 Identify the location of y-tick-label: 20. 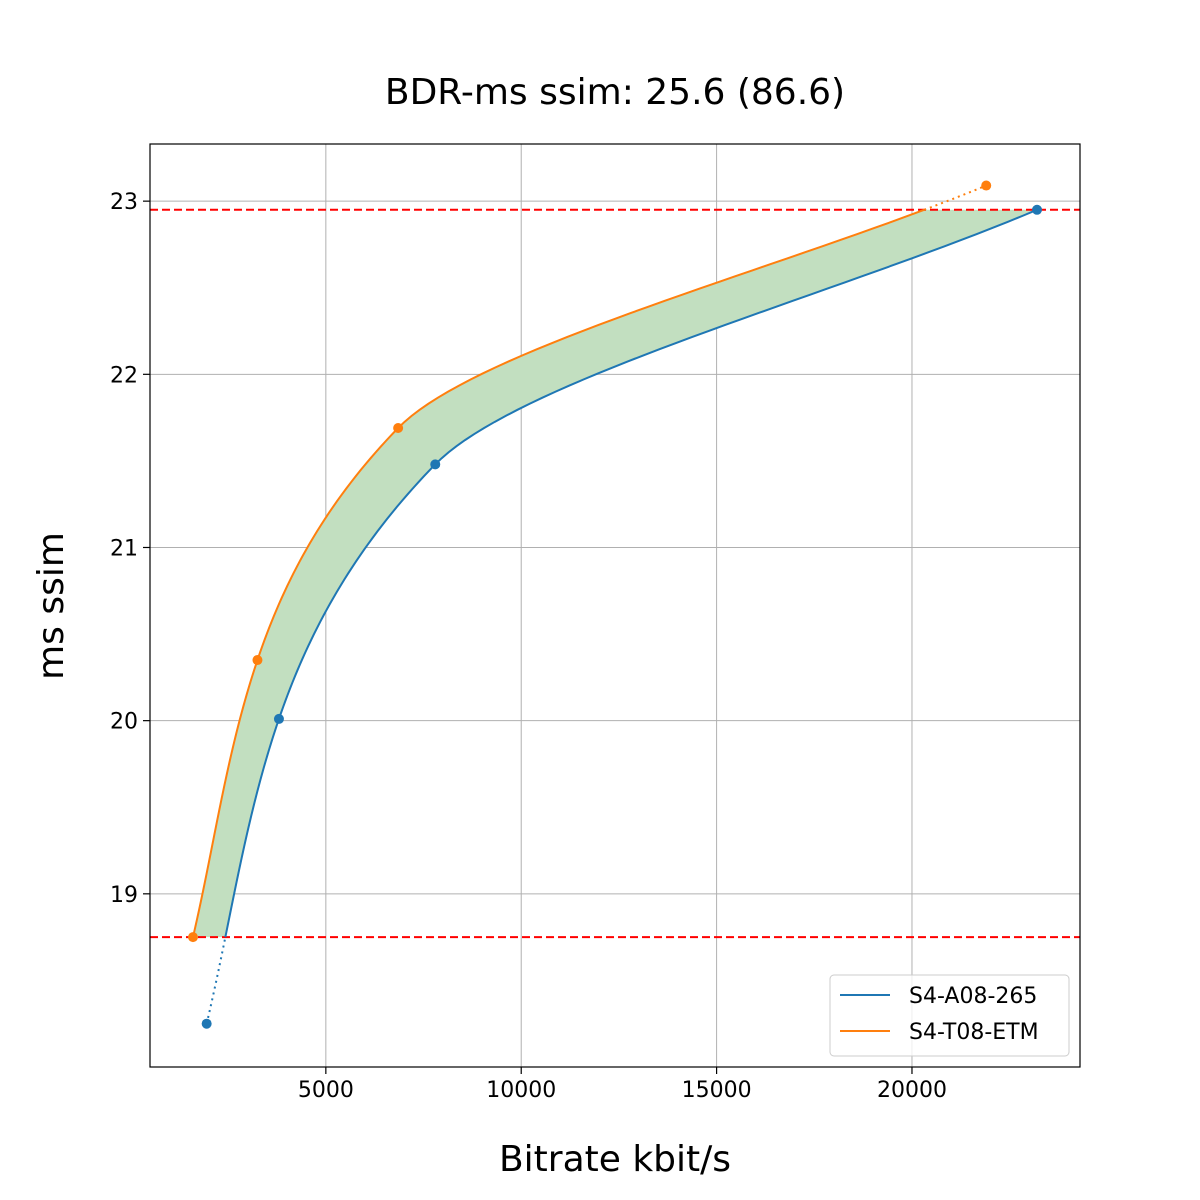
(124, 722).